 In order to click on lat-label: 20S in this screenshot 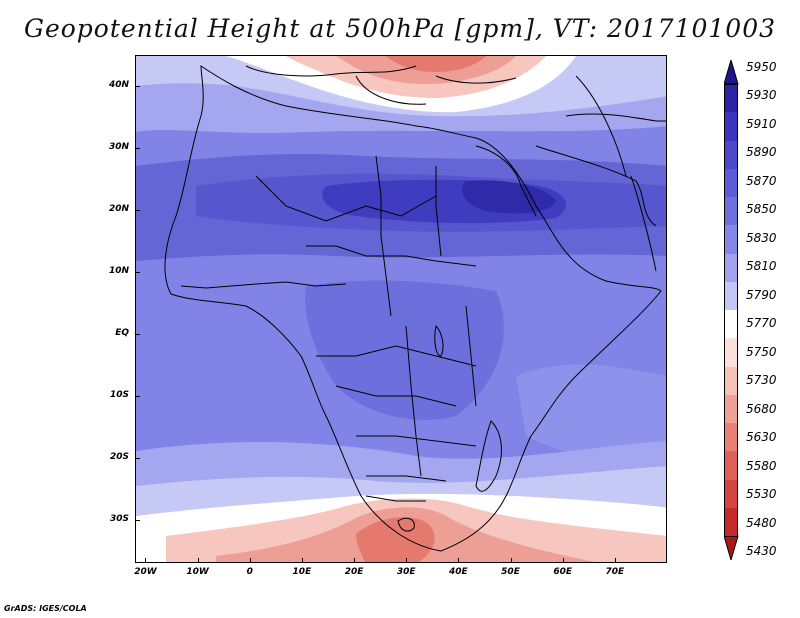, I will do `click(119, 456)`.